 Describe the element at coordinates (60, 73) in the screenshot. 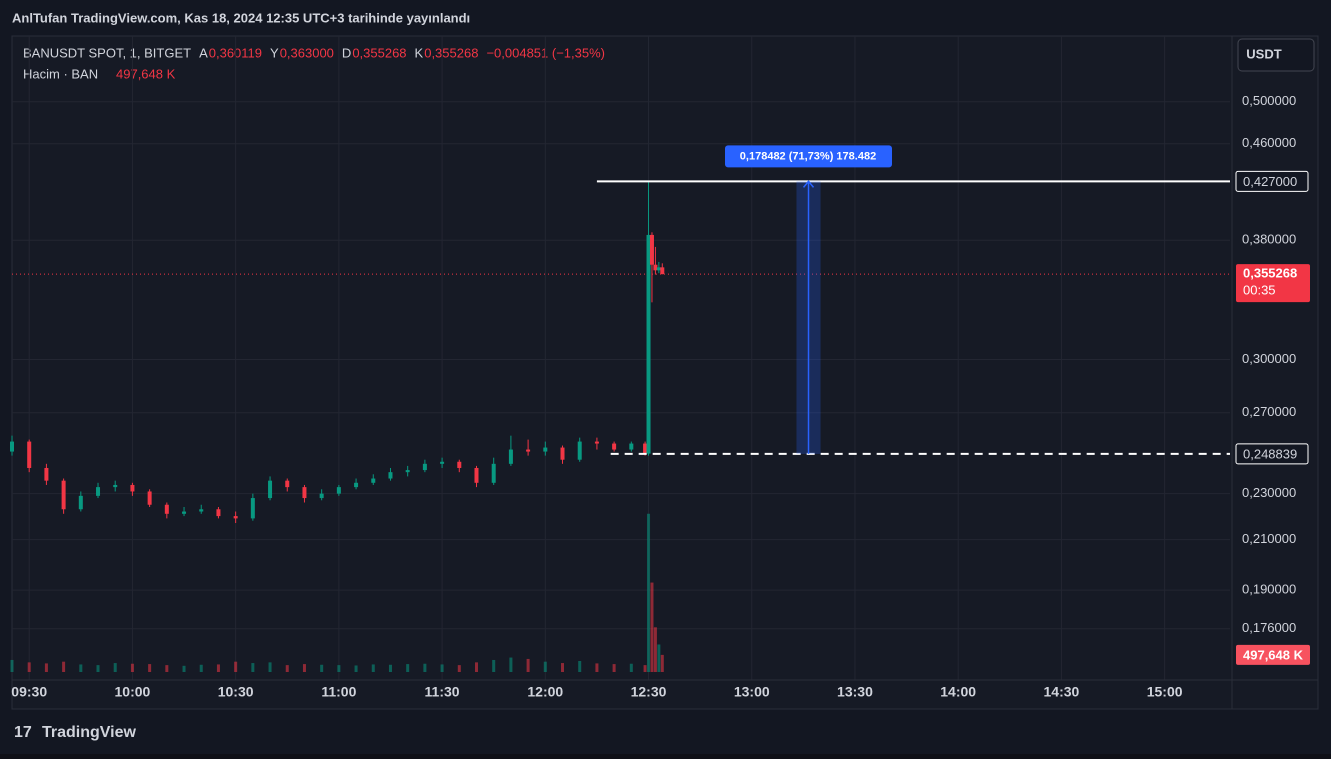

I see `legend-volume-title: Hacim · BAN` at that location.